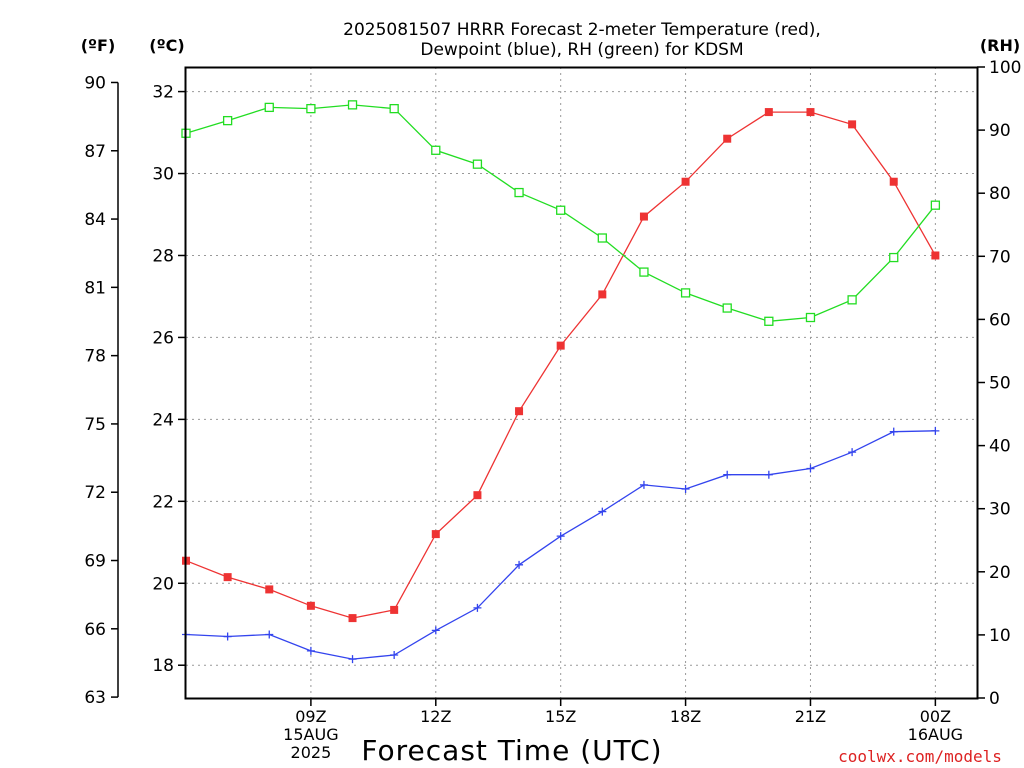 Image resolution: width=1024 pixels, height=768 pixels. I want to click on fahrenheit-tick-label: 84, so click(95, 220).